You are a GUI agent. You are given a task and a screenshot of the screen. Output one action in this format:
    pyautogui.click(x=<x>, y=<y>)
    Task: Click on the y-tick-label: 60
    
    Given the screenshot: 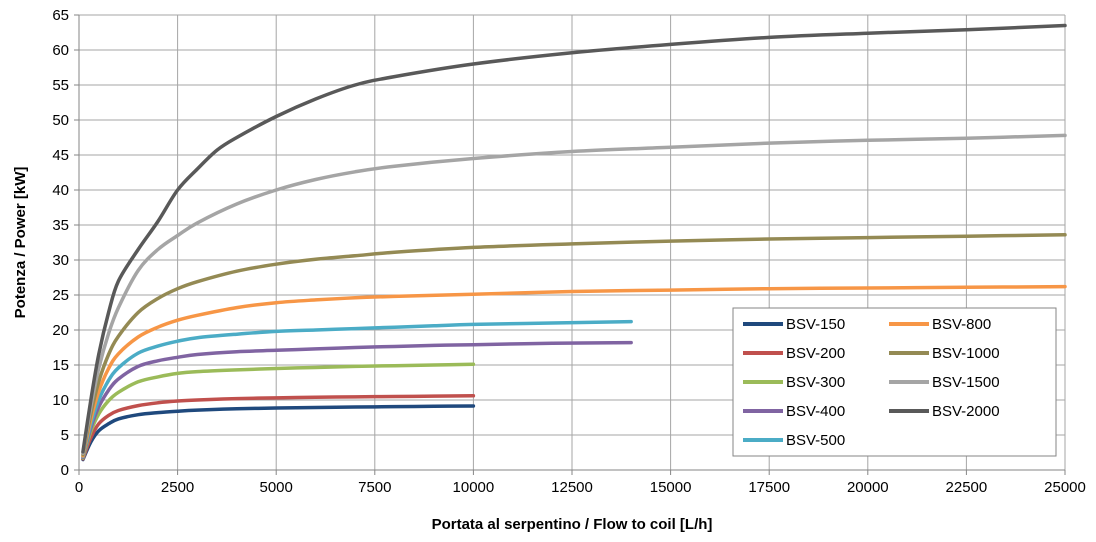 What is the action you would take?
    pyautogui.click(x=60, y=50)
    